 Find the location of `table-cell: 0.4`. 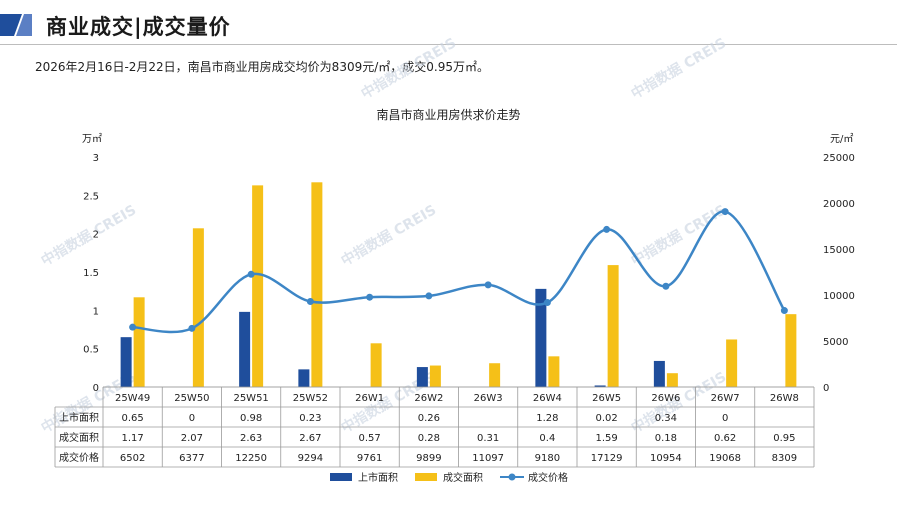

table-cell: 0.4 is located at coordinates (547, 438).